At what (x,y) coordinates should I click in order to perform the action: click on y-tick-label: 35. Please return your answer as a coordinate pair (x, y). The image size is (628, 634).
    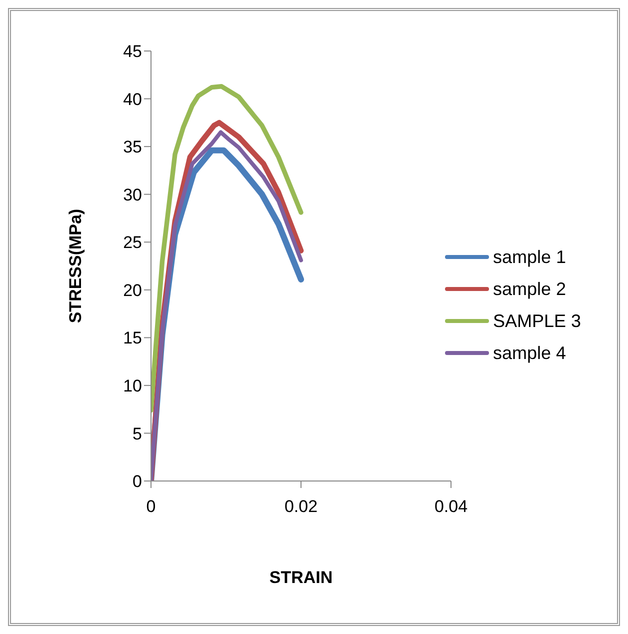
    Looking at the image, I should click on (132, 147).